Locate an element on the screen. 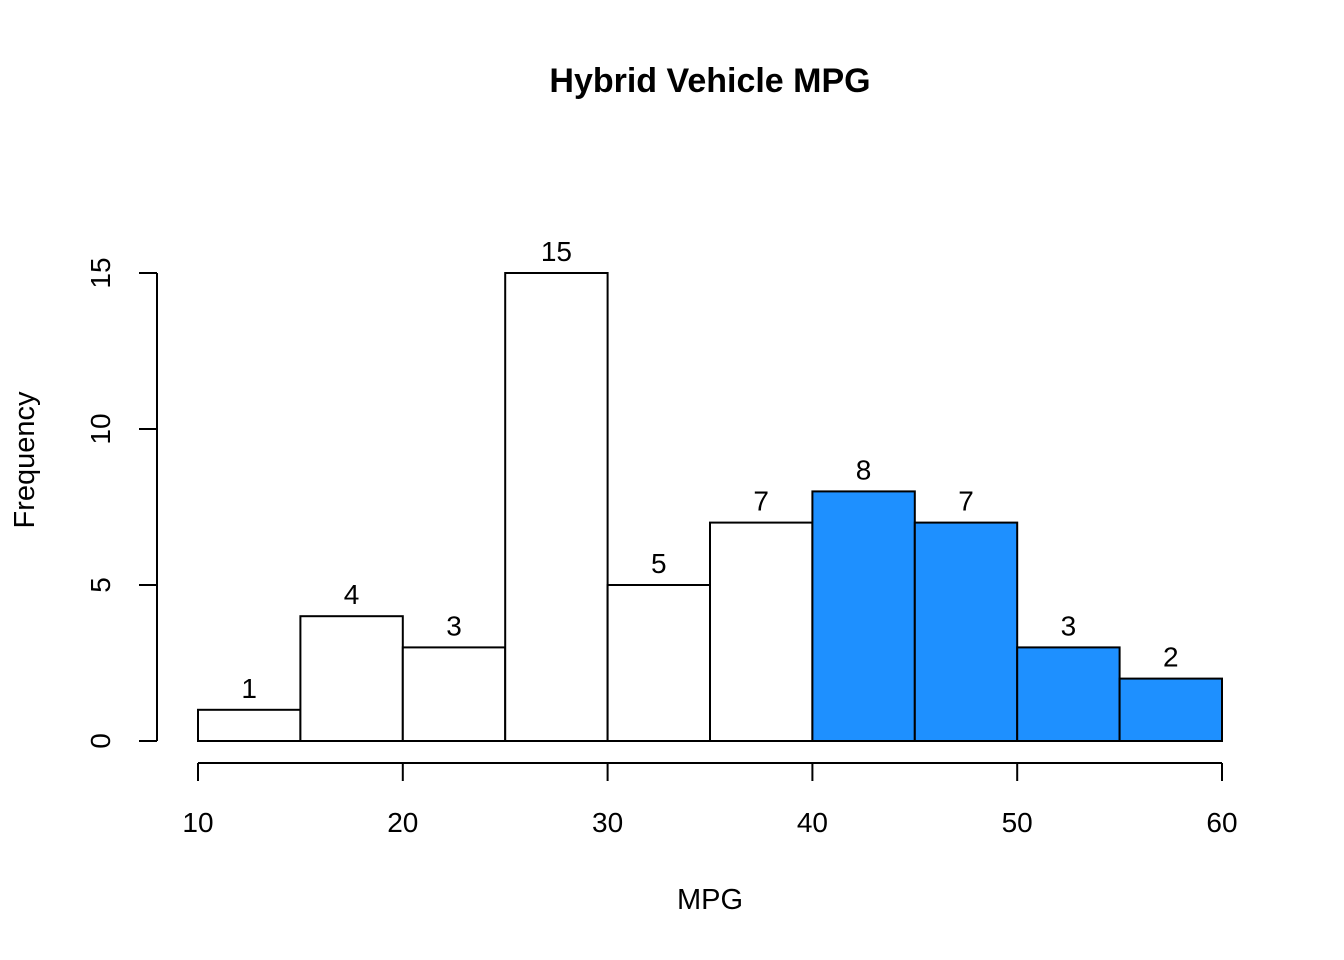 Image resolution: width=1344 pixels, height=960 pixels. chart-title: Hybrid Vehicle MPG is located at coordinates (709, 81).